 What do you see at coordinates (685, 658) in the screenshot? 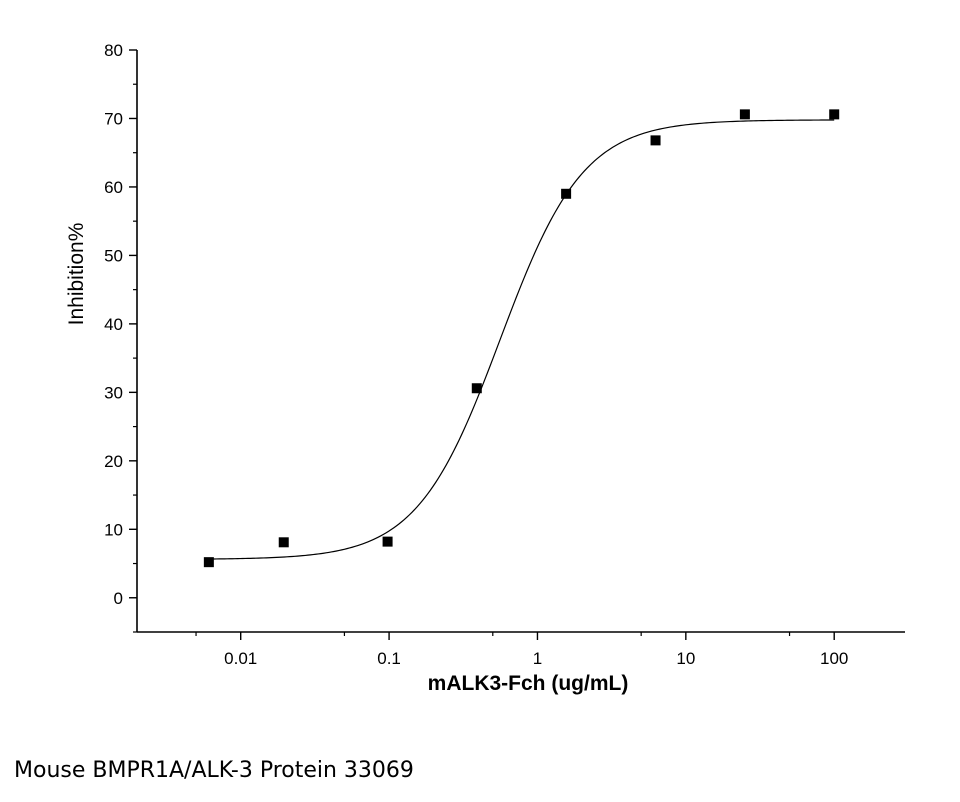
I see `x-tick-label: 10` at bounding box center [685, 658].